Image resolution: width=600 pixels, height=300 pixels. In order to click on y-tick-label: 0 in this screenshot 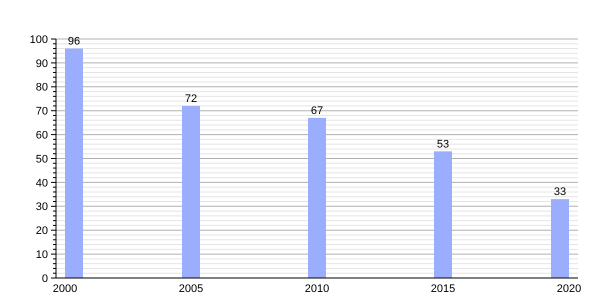, I will do `click(45, 278)`.